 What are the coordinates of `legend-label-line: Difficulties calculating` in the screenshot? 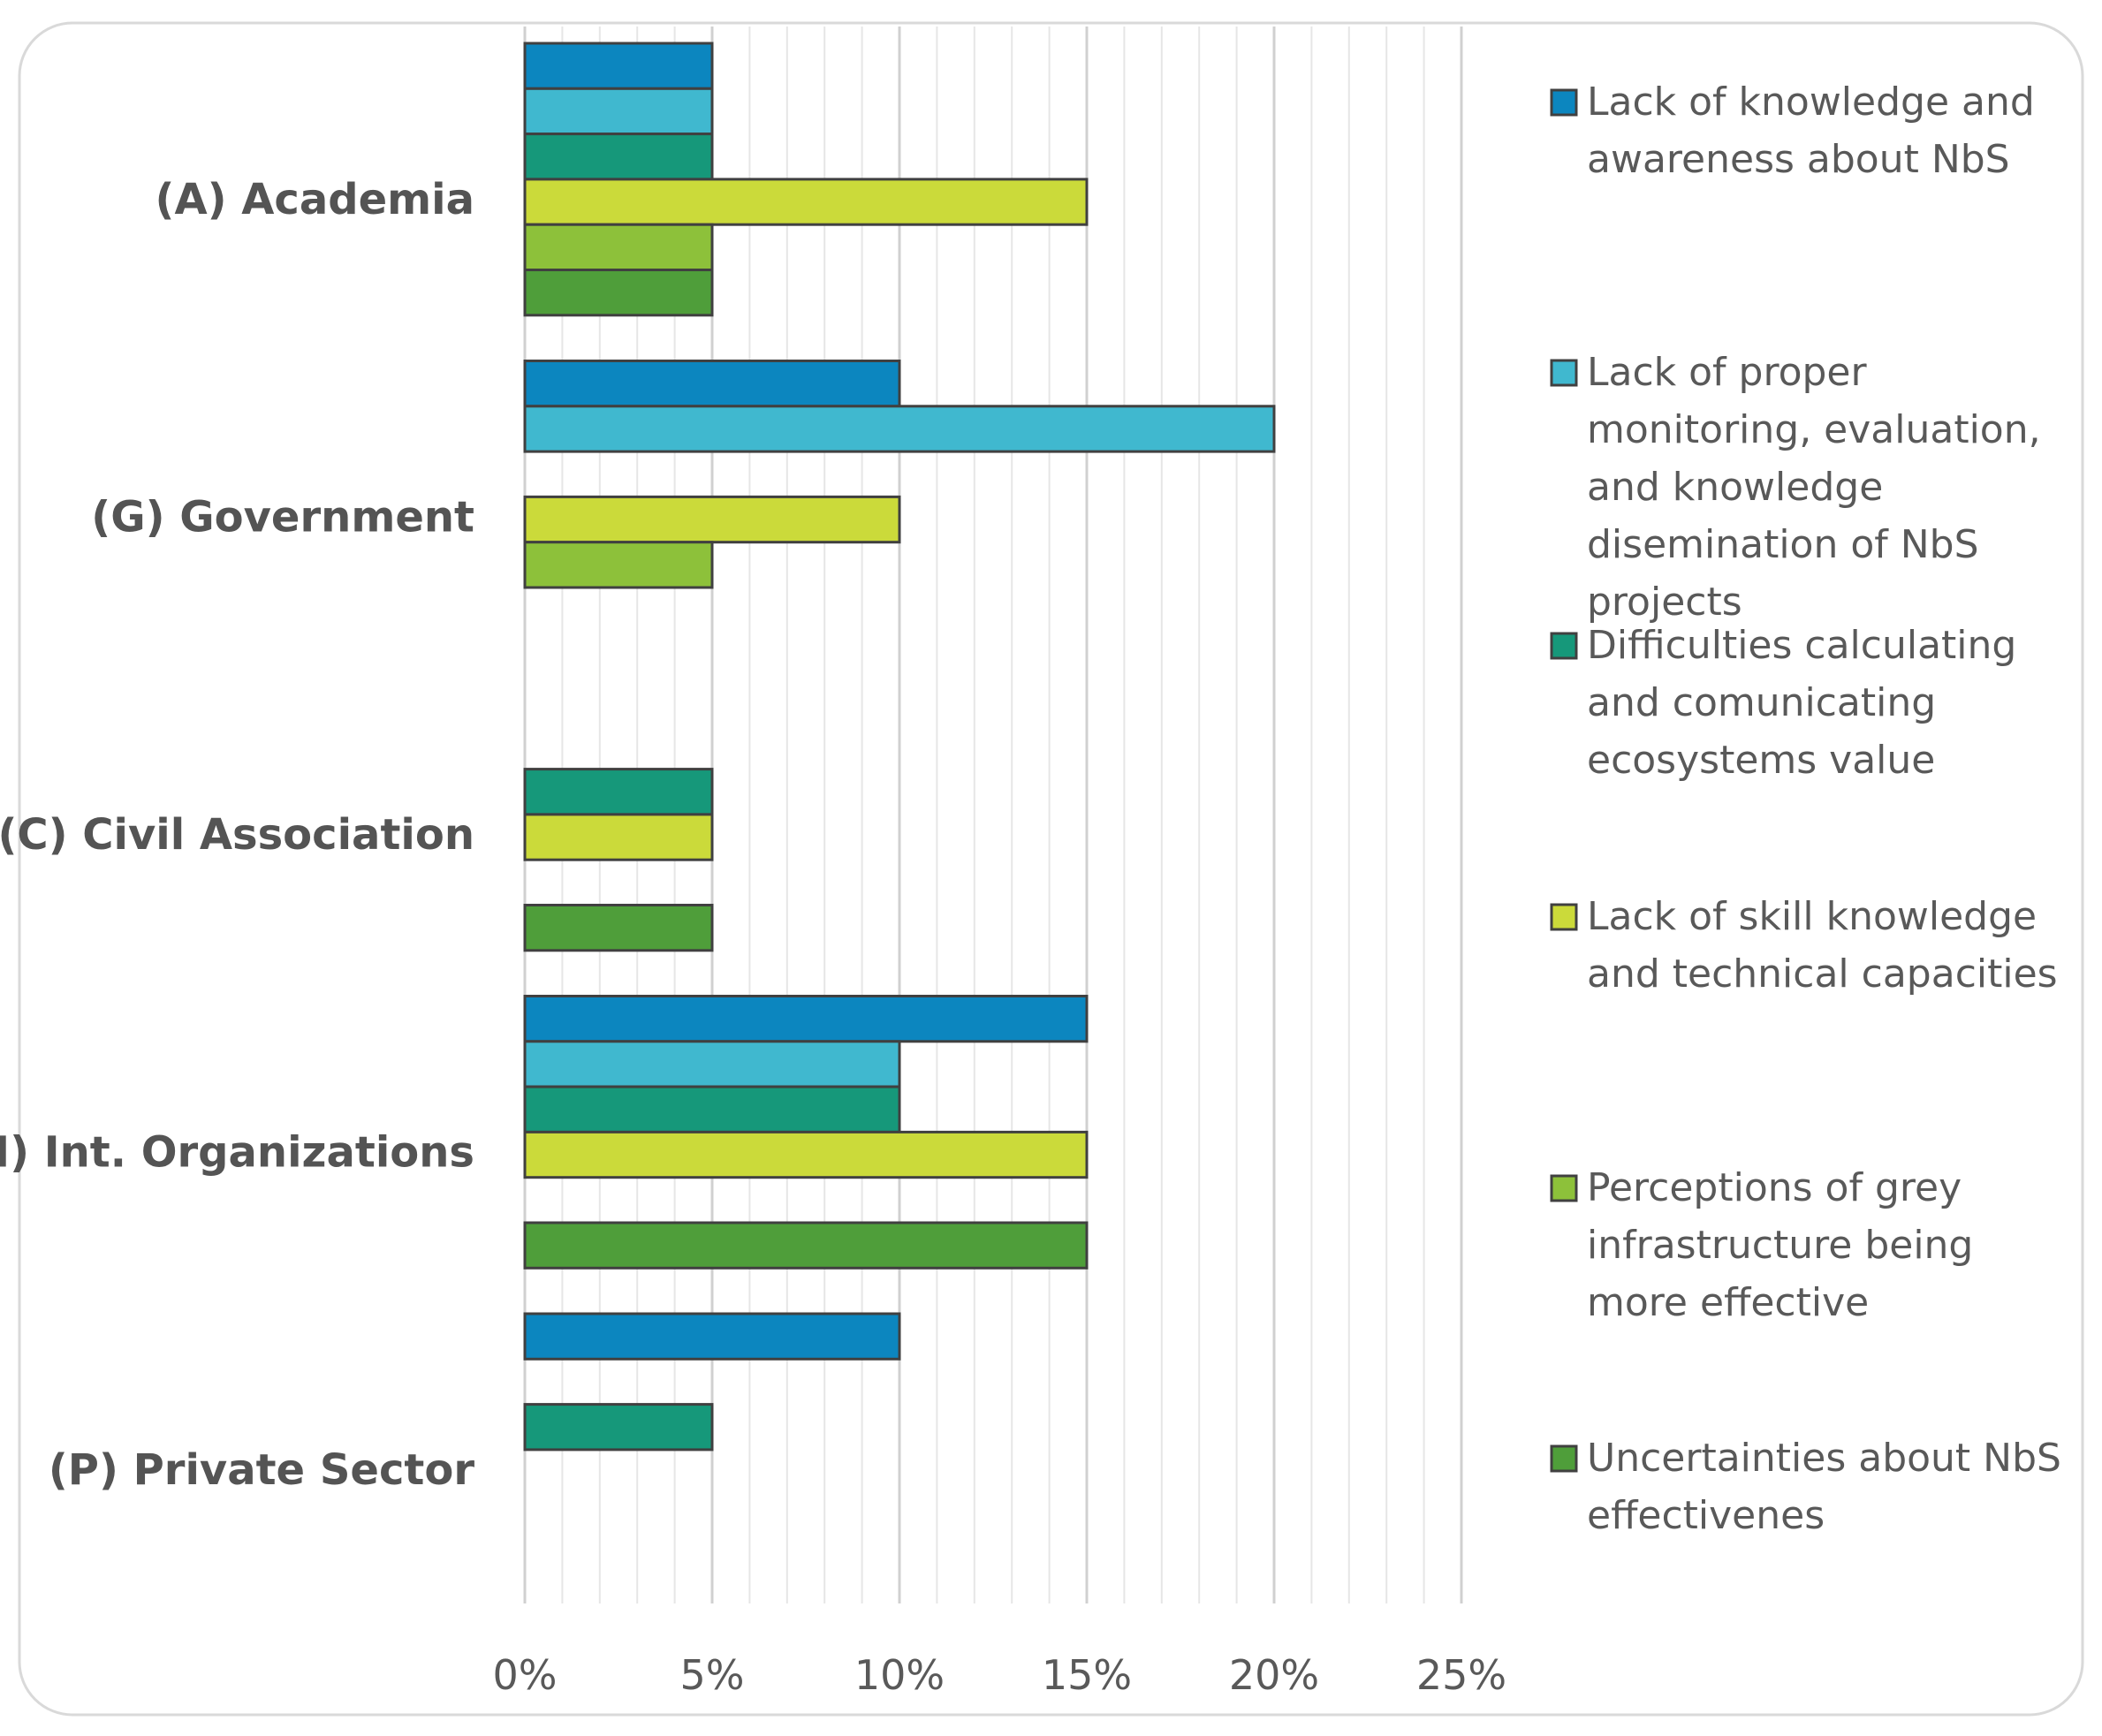 It's located at (1801, 645).